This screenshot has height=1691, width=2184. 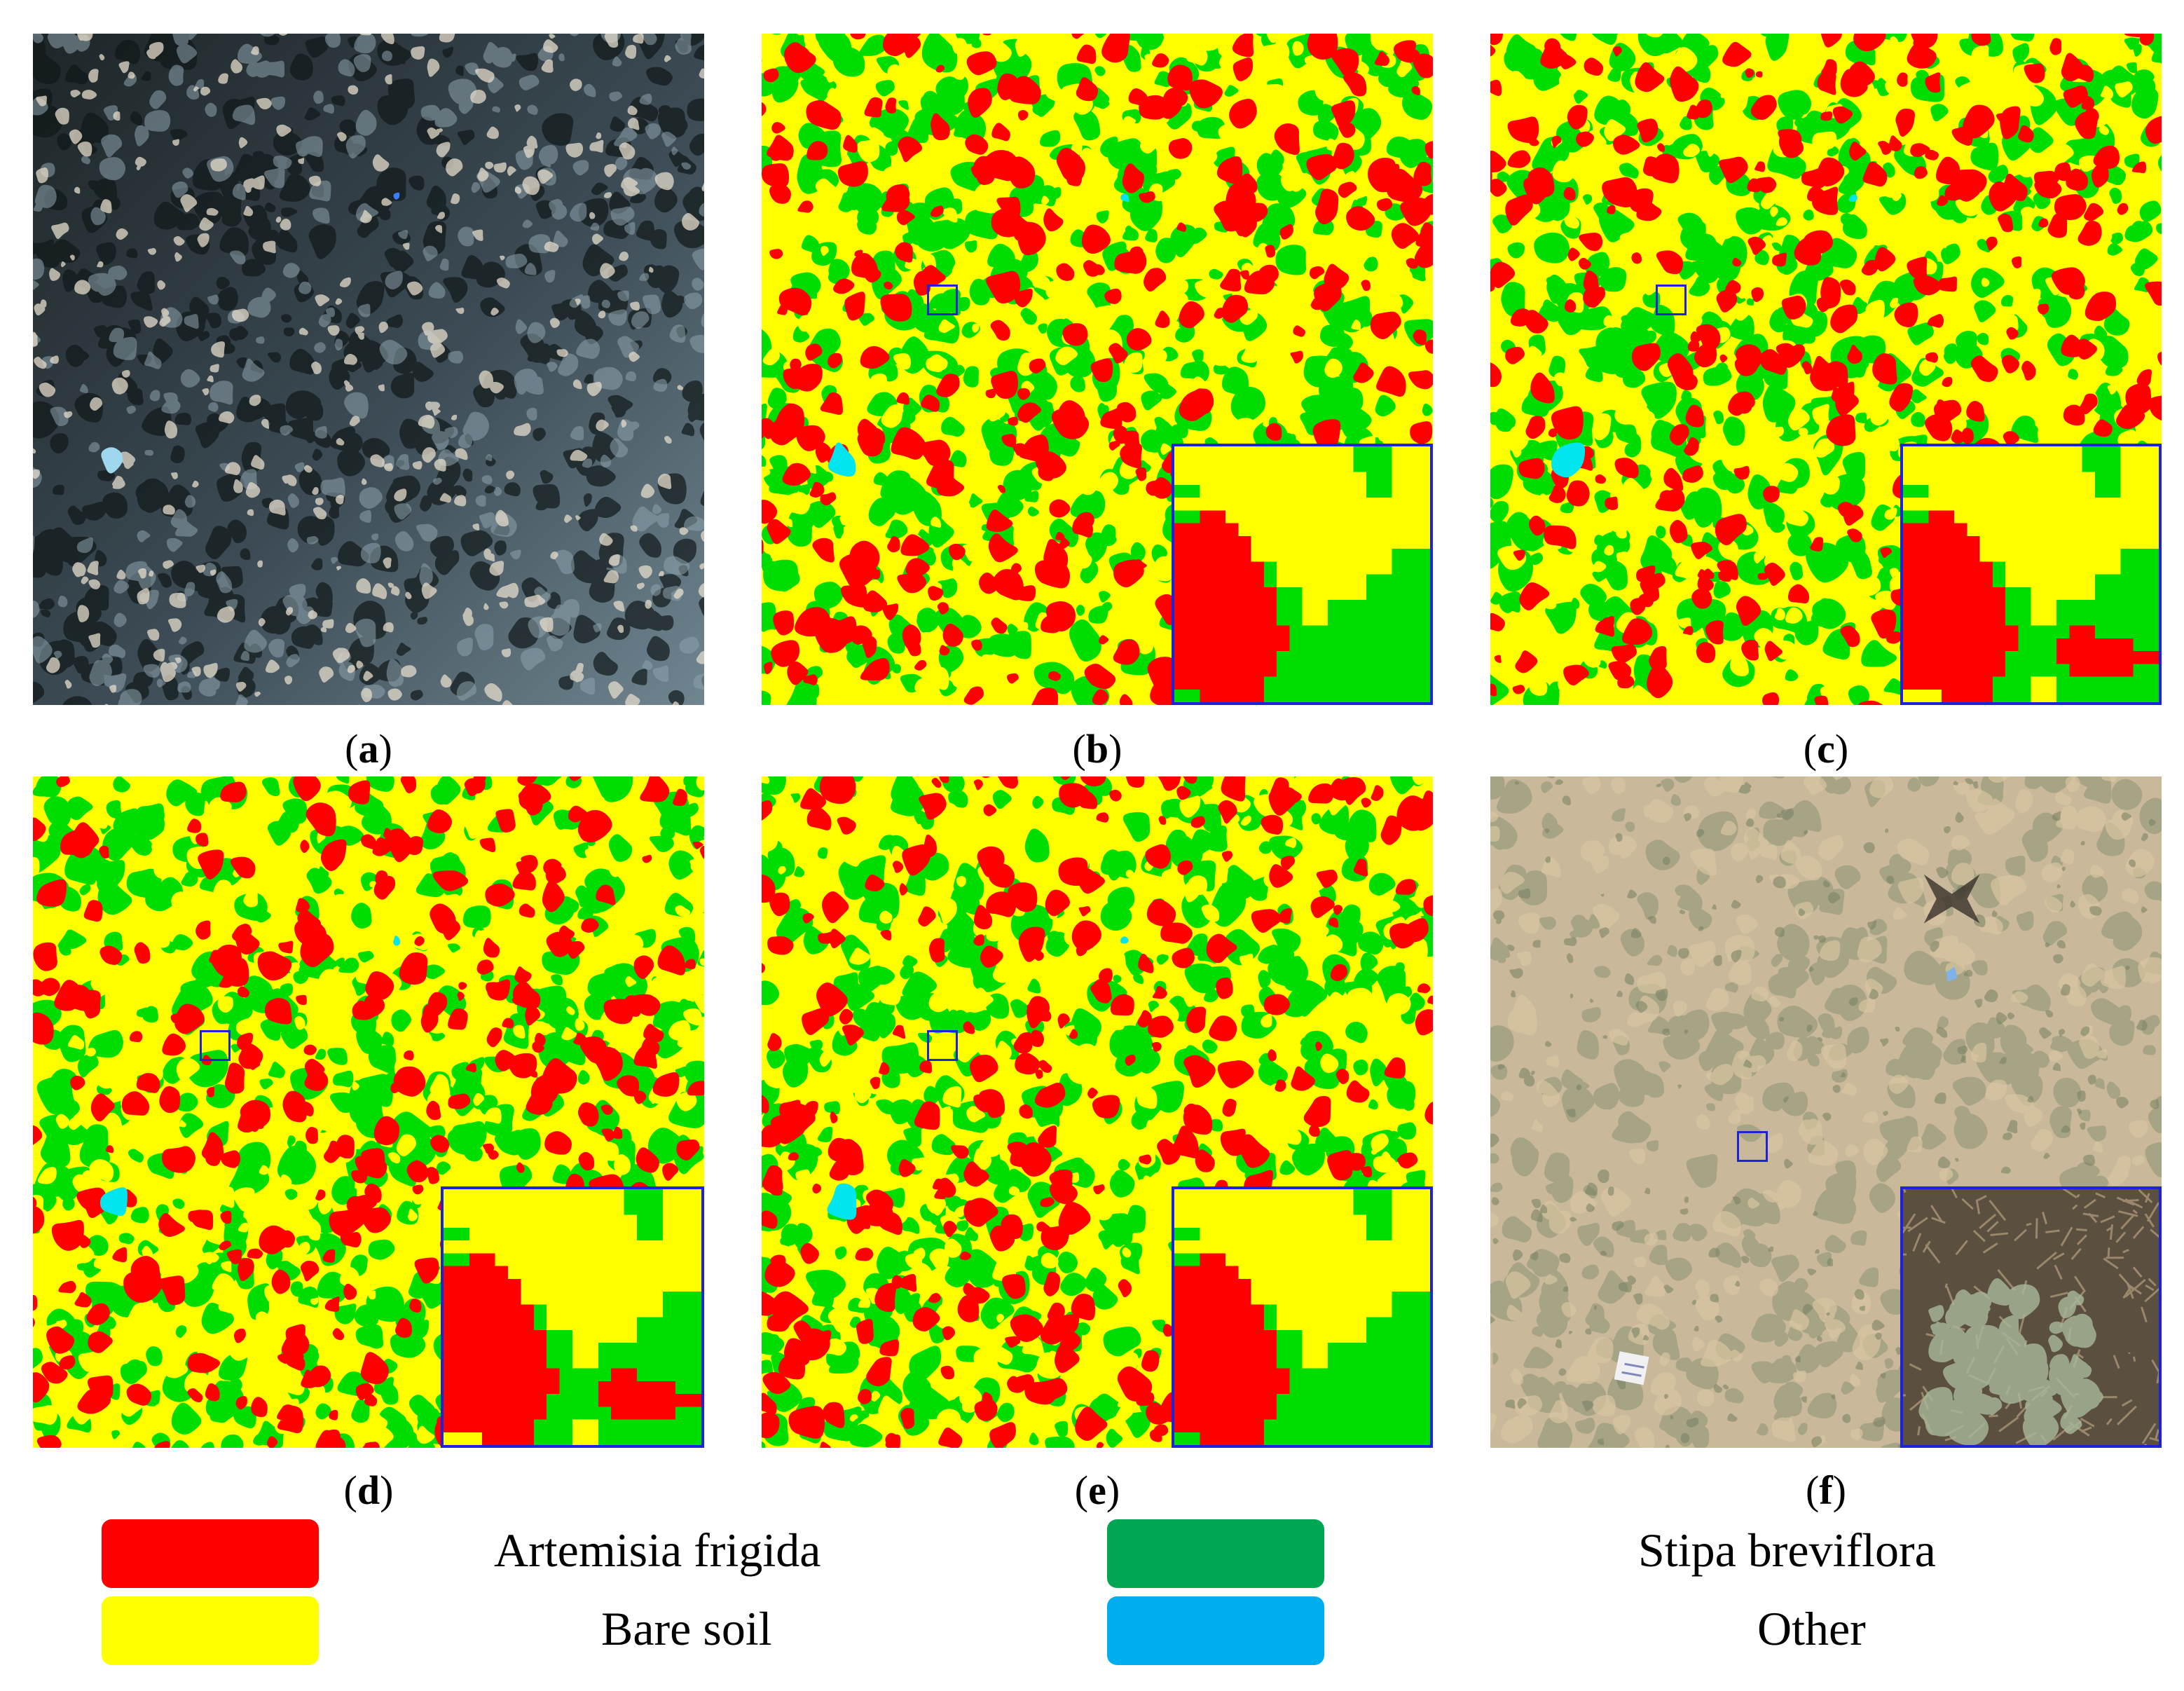 I want to click on legend-swatch-stipa, so click(x=1215, y=1553).